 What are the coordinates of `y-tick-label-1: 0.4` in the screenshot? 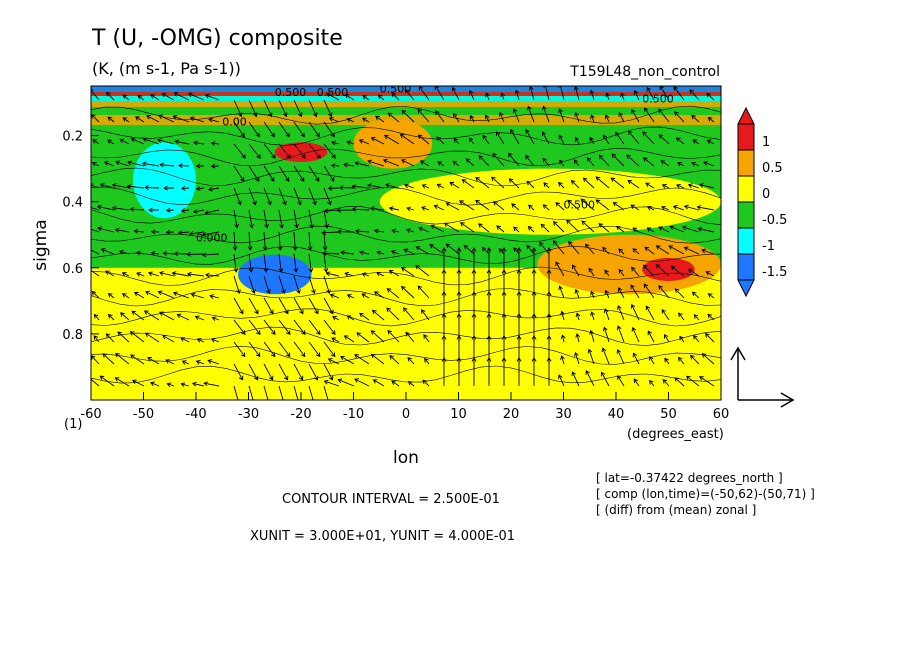 It's located at (72, 203).